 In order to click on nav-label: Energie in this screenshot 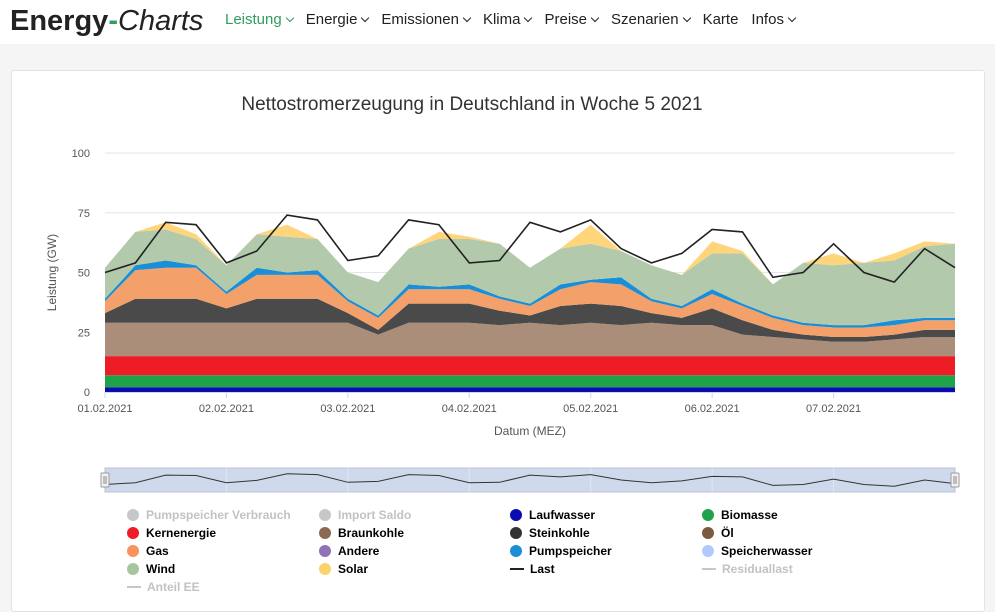, I will do `click(331, 19)`.